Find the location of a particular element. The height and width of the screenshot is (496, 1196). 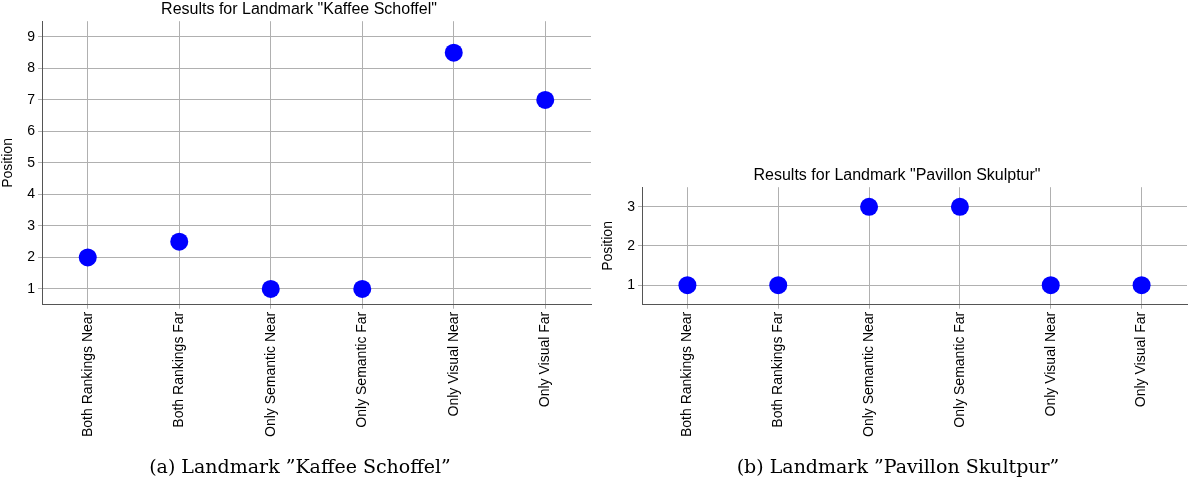

y-tick-label: 4 is located at coordinates (31, 193).